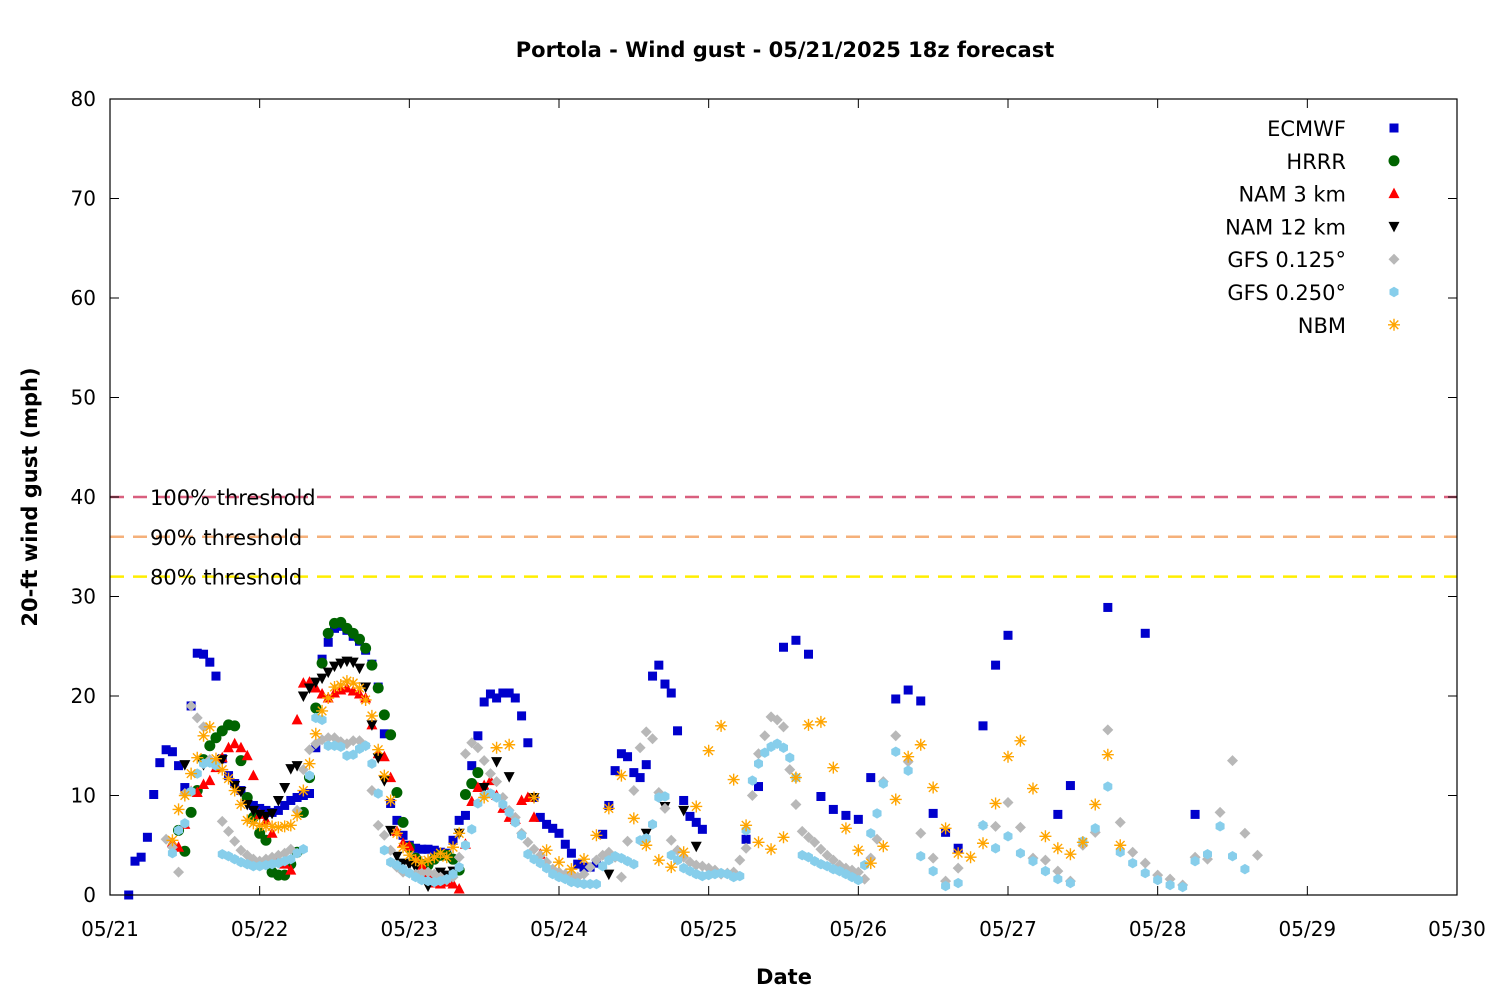 The image size is (1500, 1000). What do you see at coordinates (709, 929) in the screenshot?
I see `x-tick-label: 05/25` at bounding box center [709, 929].